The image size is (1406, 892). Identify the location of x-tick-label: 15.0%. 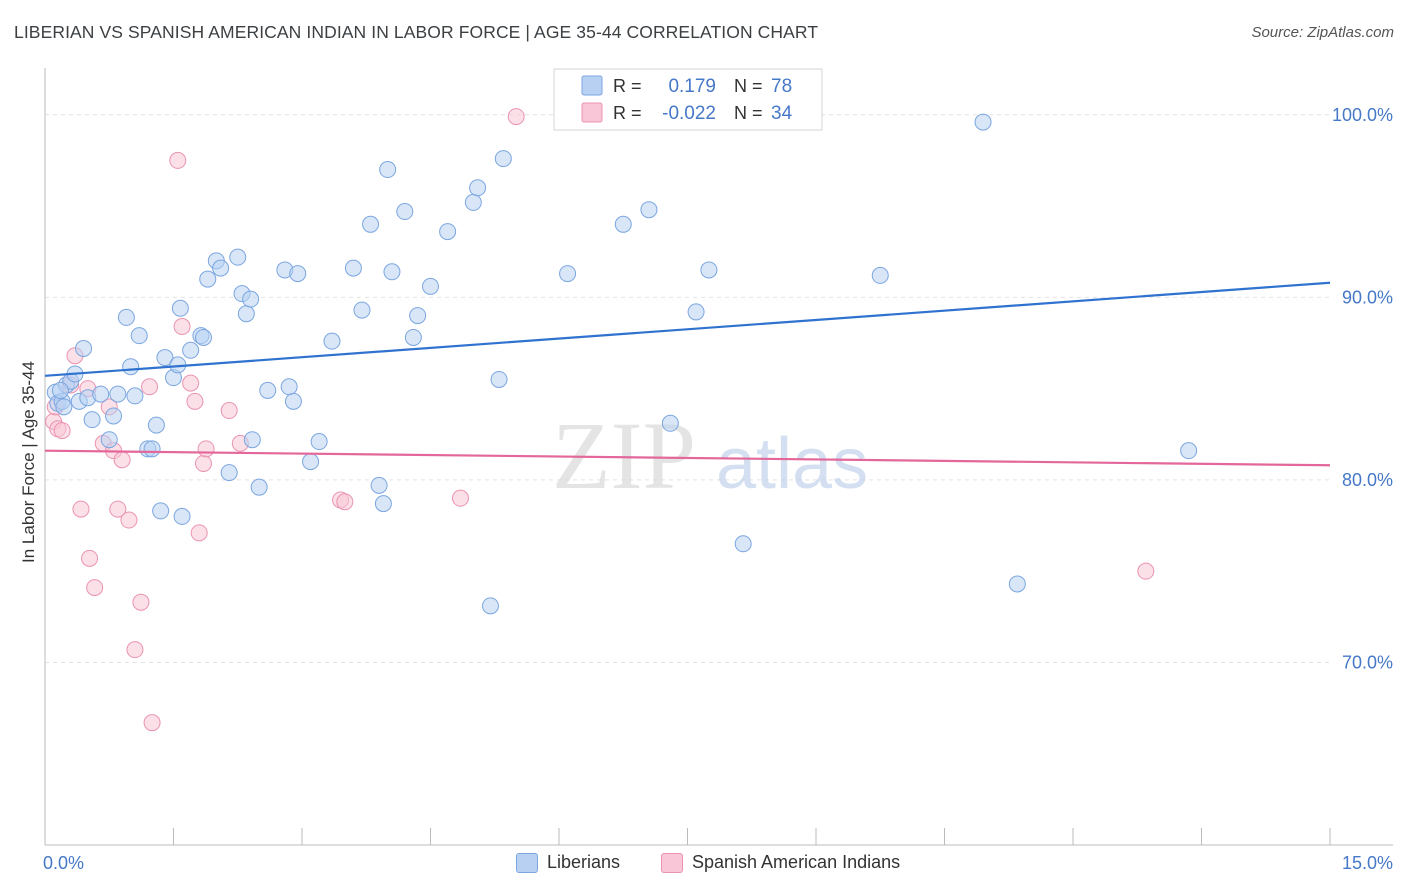
(1367, 863).